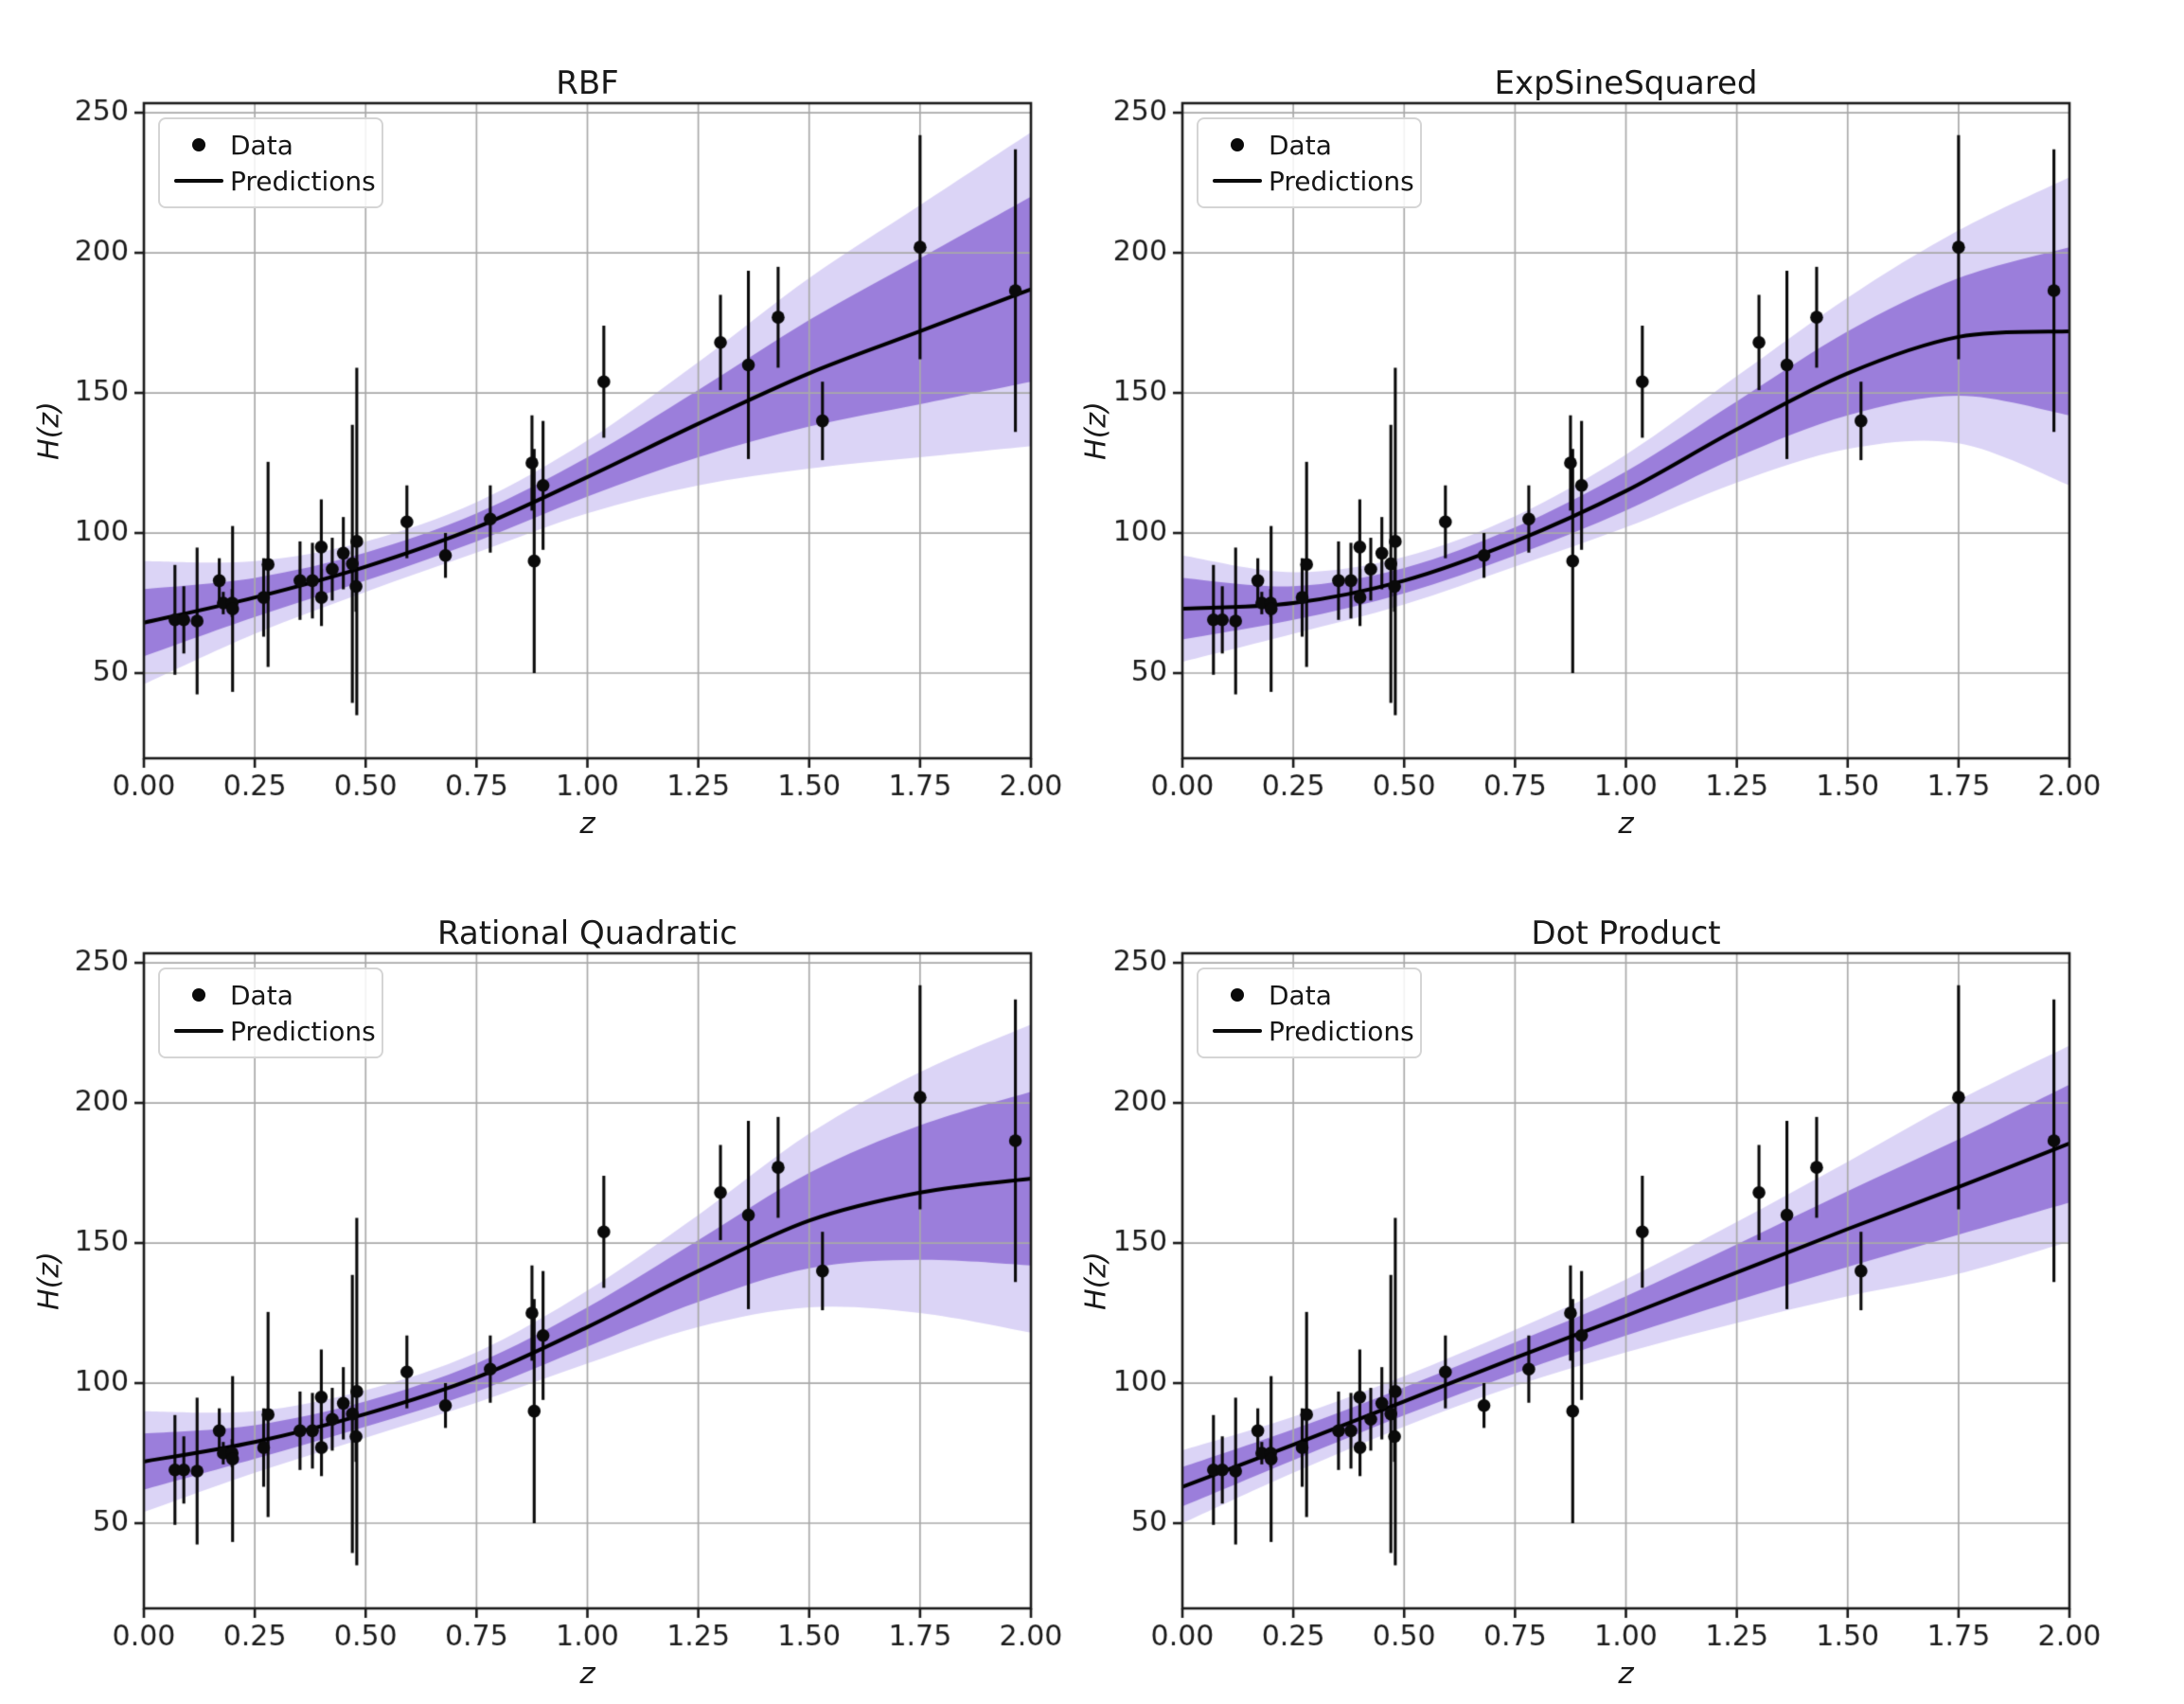 The width and height of the screenshot is (2184, 1704). What do you see at coordinates (587, 83) in the screenshot?
I see `plot-title-rbf: RBF` at bounding box center [587, 83].